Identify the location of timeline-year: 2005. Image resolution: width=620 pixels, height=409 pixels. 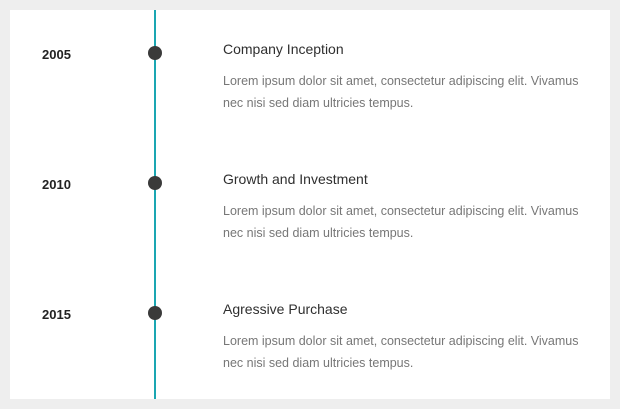
(56, 54).